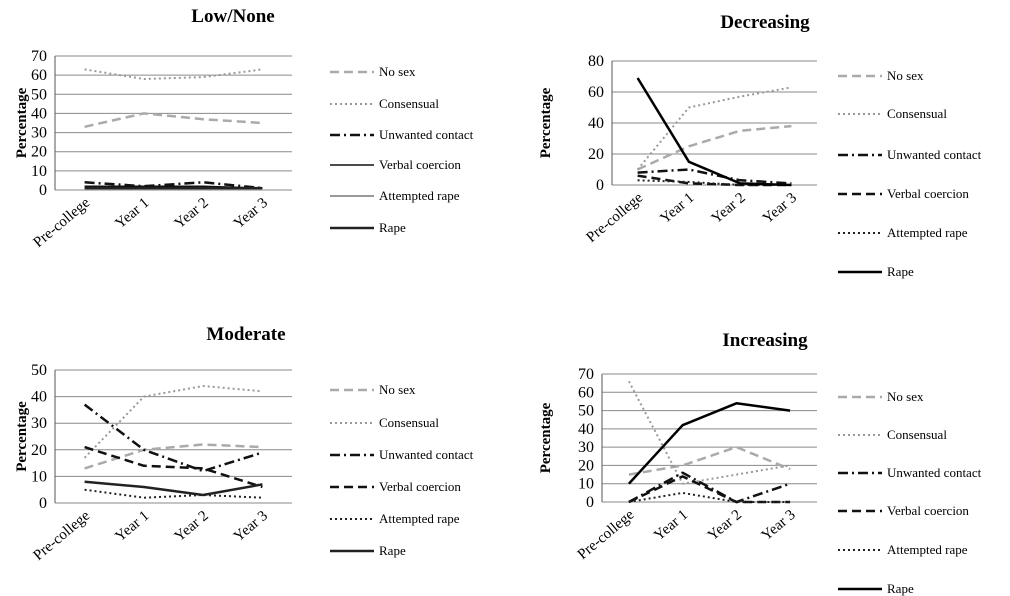 The image size is (1010, 596). Describe the element at coordinates (765, 22) in the screenshot. I see `chart-title: Decreasing` at that location.